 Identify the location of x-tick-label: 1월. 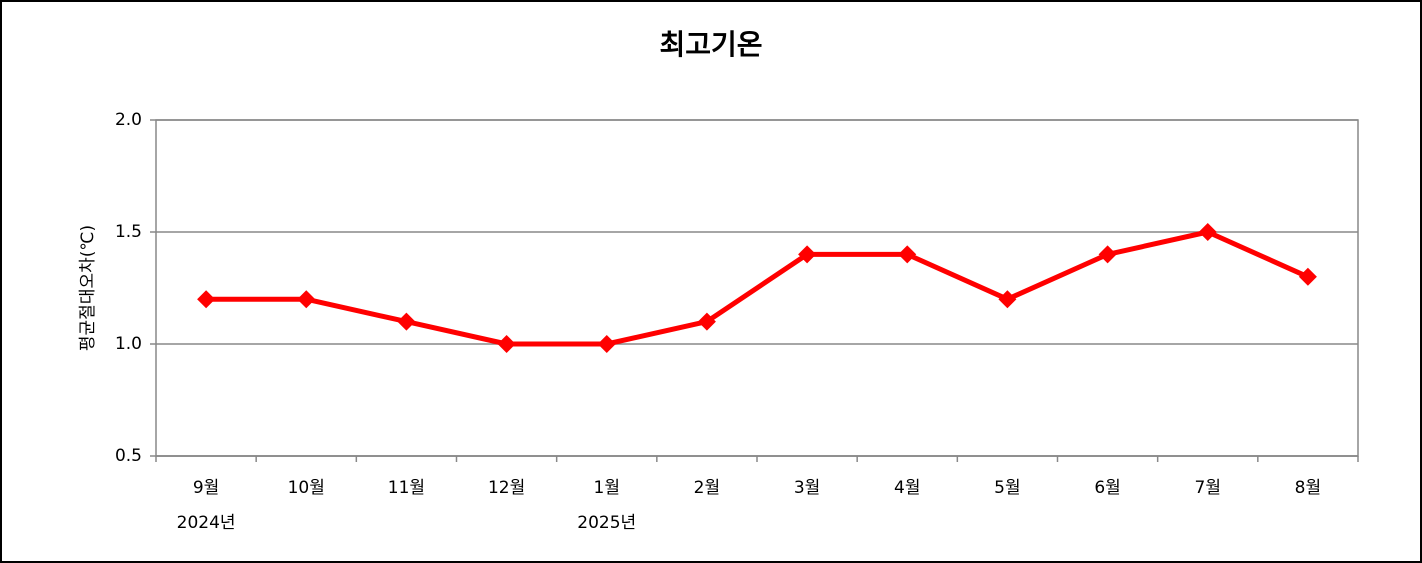
(607, 488).